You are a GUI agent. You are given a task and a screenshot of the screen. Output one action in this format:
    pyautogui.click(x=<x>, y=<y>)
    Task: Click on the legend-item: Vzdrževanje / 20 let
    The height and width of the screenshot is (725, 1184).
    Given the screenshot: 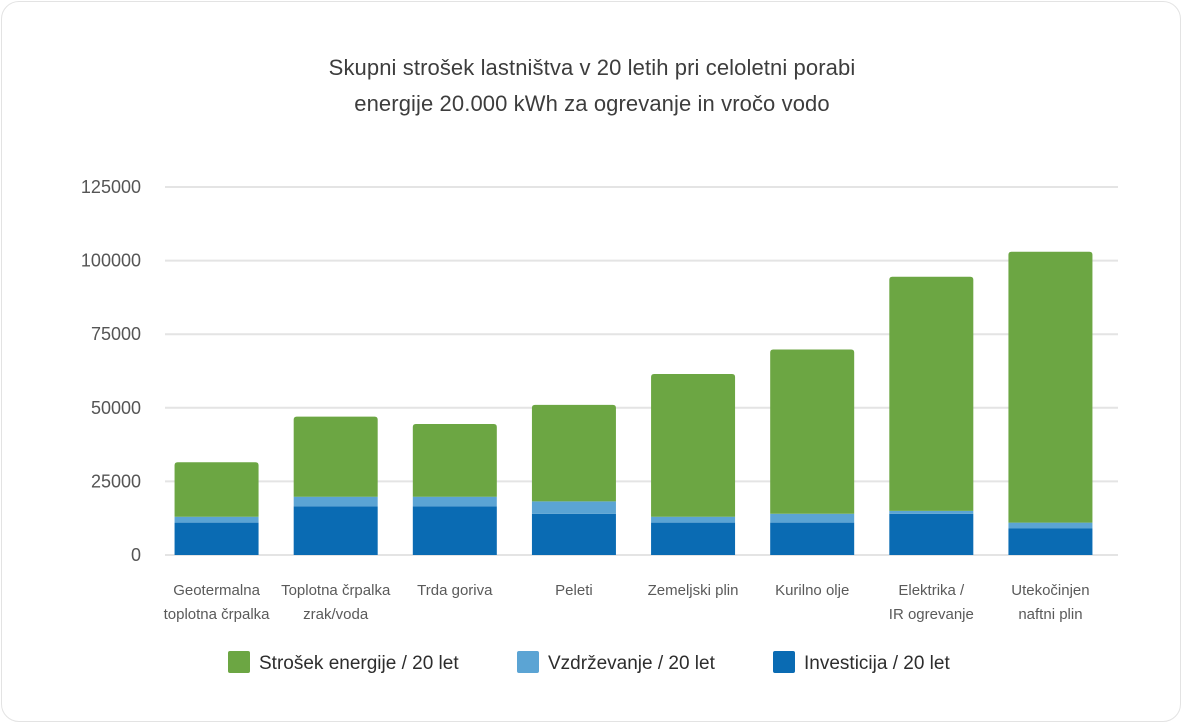 What is the action you would take?
    pyautogui.click(x=616, y=662)
    